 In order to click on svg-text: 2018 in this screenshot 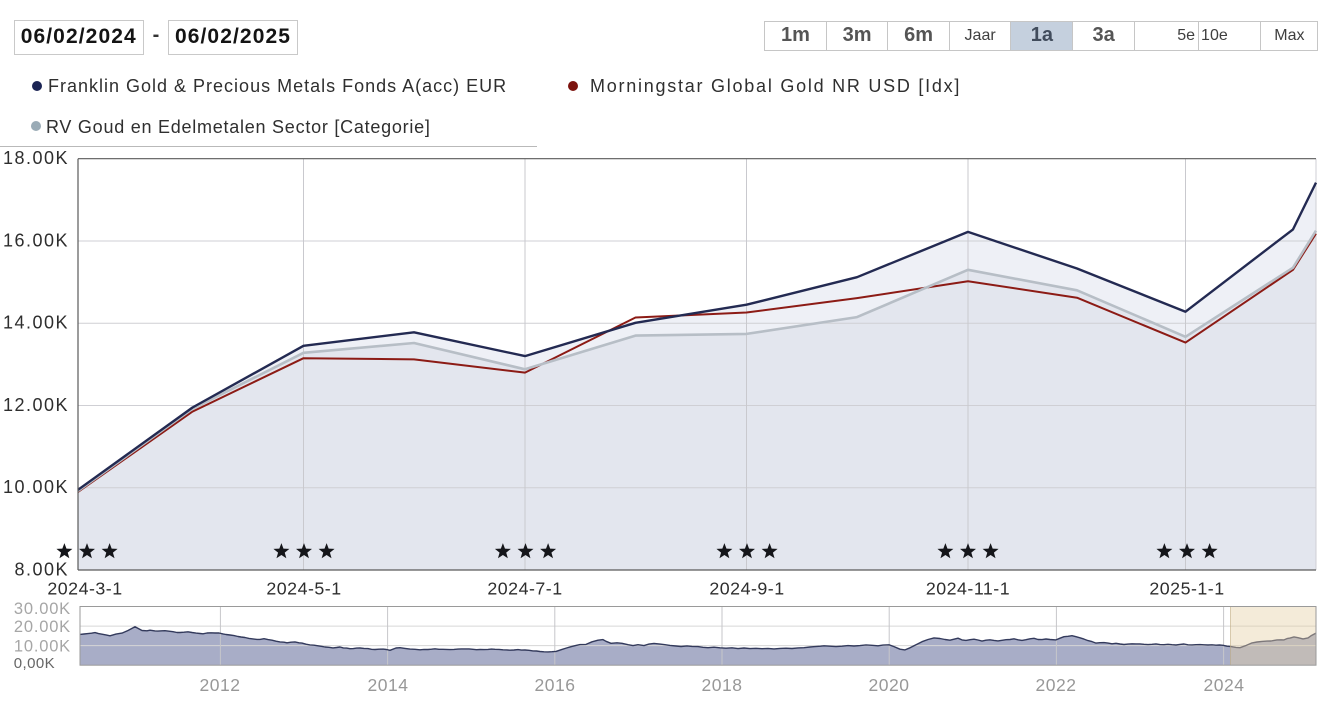, I will do `click(722, 685)`.